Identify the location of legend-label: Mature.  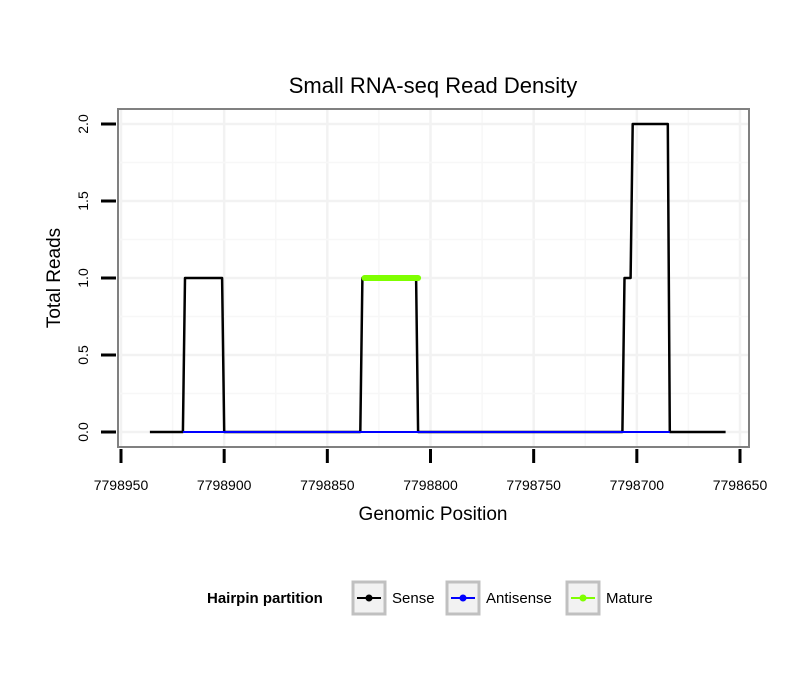
(629, 598).